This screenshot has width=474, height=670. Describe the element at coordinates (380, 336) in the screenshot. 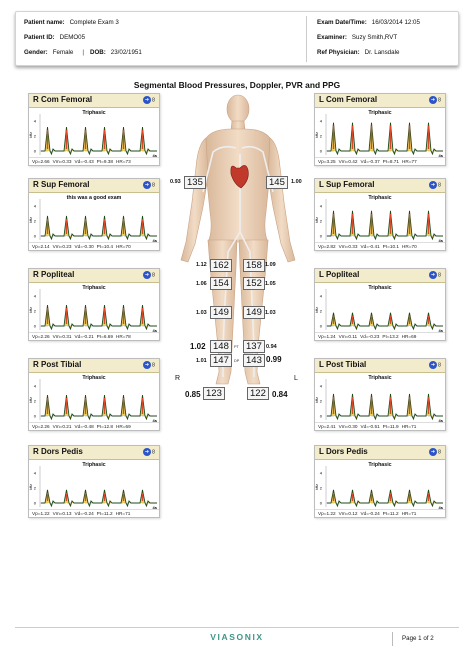

I see `velocity-readout: Vp=1.24 Vm=0.11 Vd=-0.23 PI=13.2 HR=69` at that location.